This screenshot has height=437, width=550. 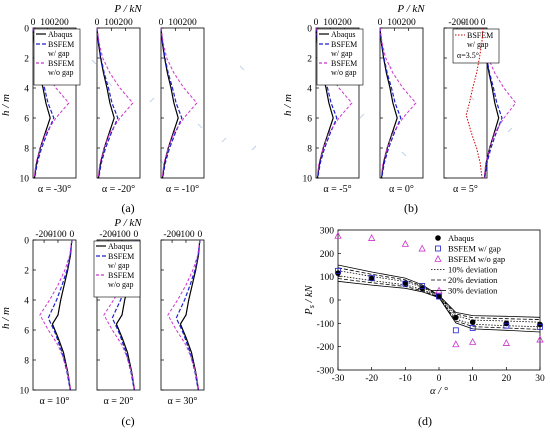 I want to click on x-axis-label: α / °, so click(x=439, y=391).